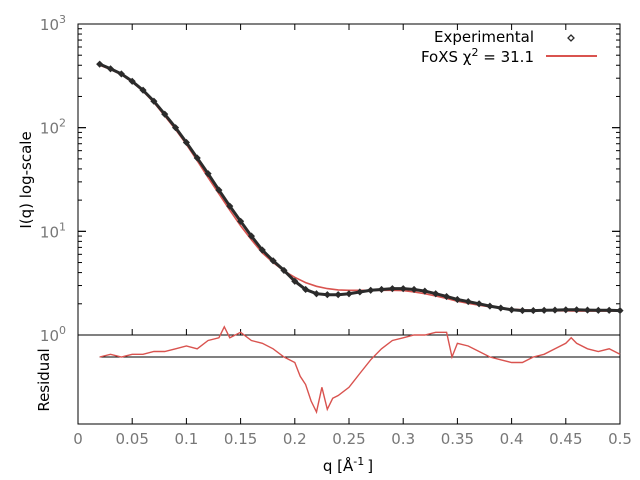 This screenshot has height=480, width=640. Describe the element at coordinates (457, 439) in the screenshot. I see `x-tick-label: 0.35` at that location.